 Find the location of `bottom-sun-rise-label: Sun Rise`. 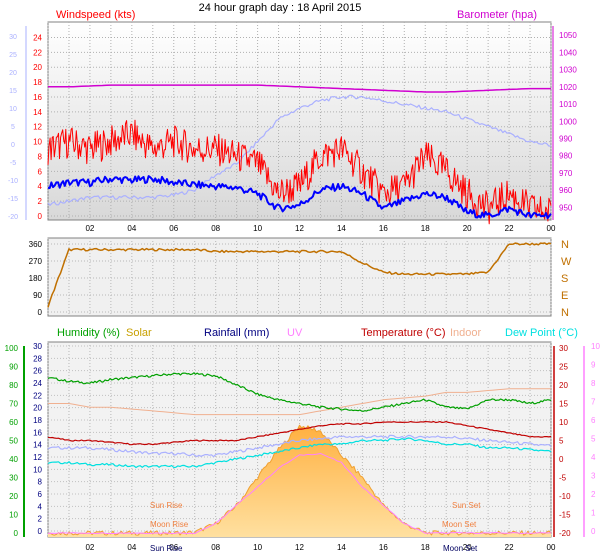

bottom-sun-rise-label: Sun Rise is located at coordinates (166, 548).